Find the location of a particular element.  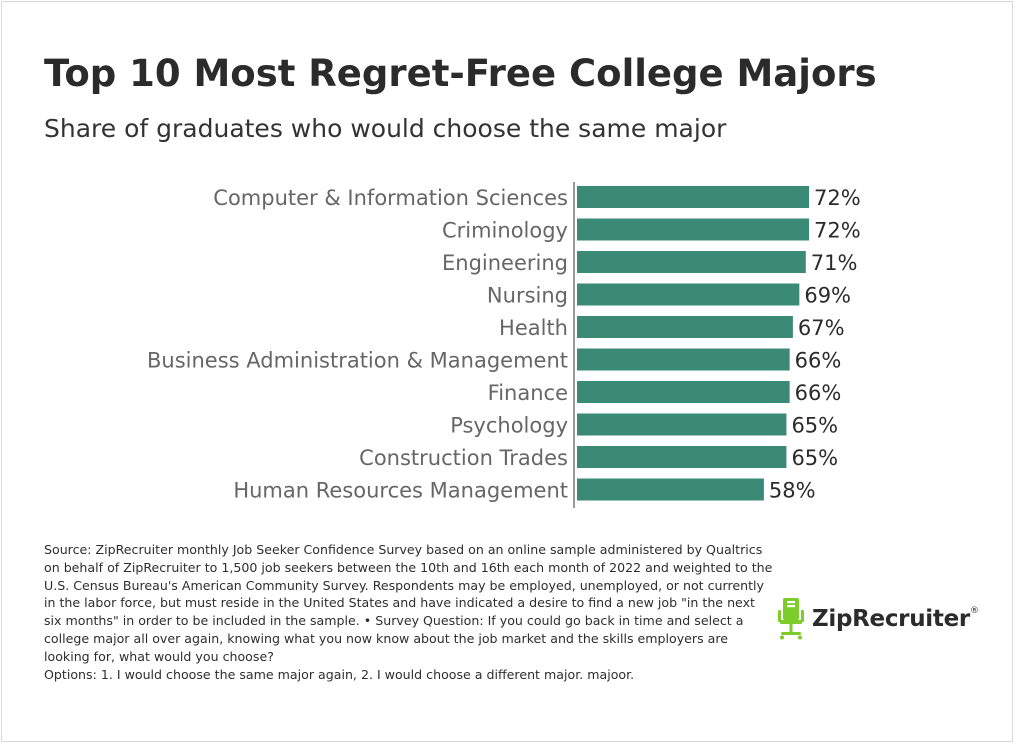

value-label: 67% is located at coordinates (821, 328).